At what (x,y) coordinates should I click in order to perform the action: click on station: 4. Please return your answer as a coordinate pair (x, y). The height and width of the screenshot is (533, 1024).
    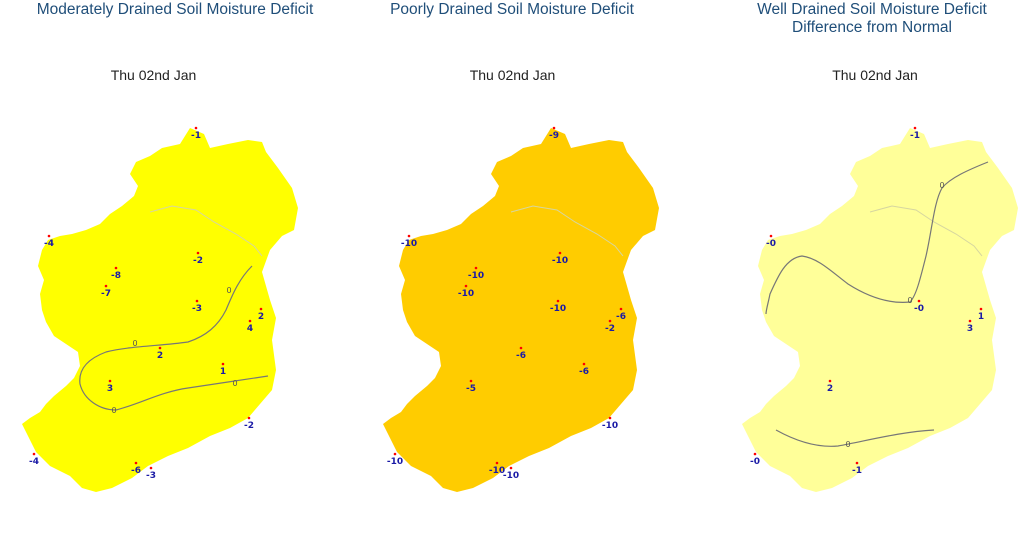
    Looking at the image, I should click on (250, 326).